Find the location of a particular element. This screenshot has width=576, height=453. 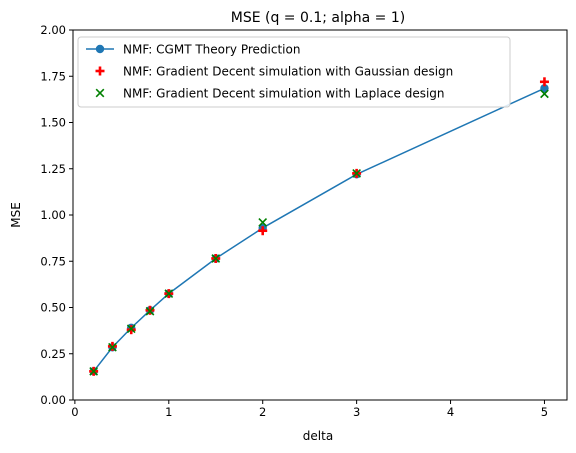

chart-title: MSE (q = 0.1; alpha = 1) is located at coordinates (318, 18).